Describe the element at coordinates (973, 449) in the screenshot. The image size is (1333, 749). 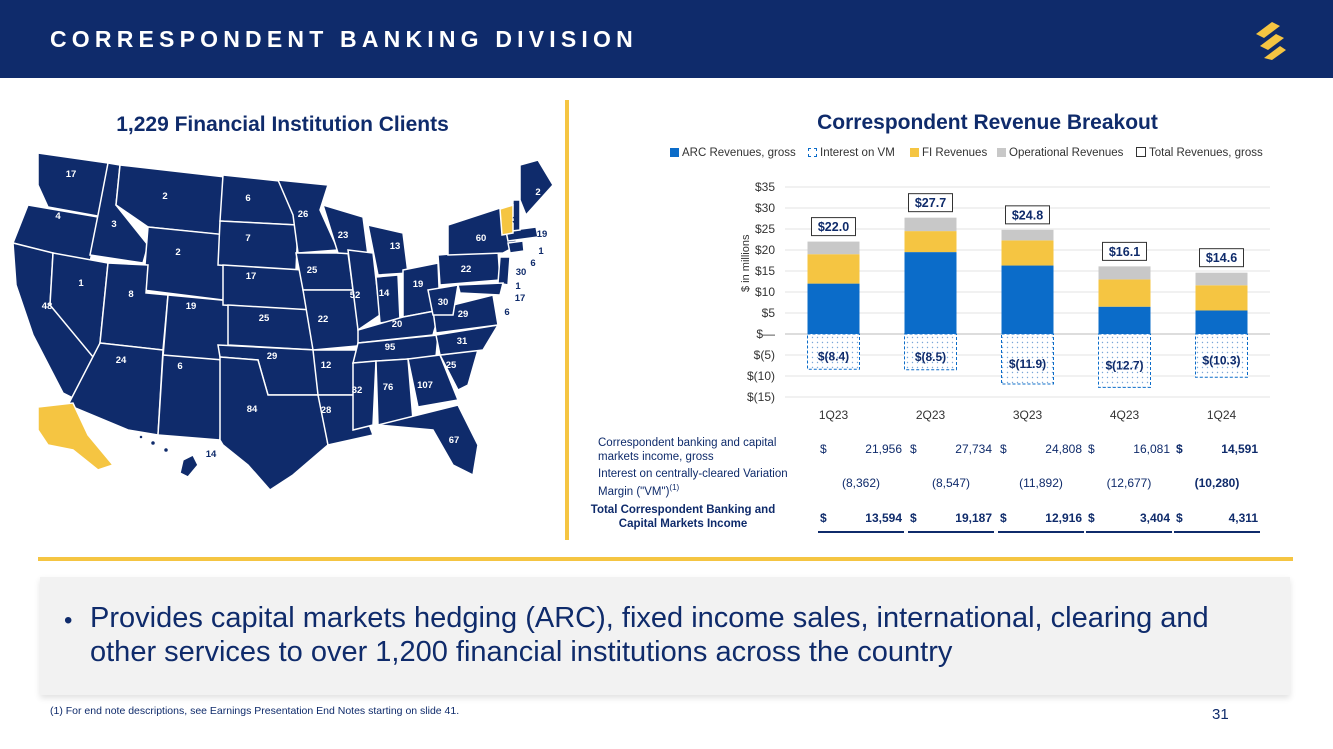
I see `cell-value: 27,734` at that location.